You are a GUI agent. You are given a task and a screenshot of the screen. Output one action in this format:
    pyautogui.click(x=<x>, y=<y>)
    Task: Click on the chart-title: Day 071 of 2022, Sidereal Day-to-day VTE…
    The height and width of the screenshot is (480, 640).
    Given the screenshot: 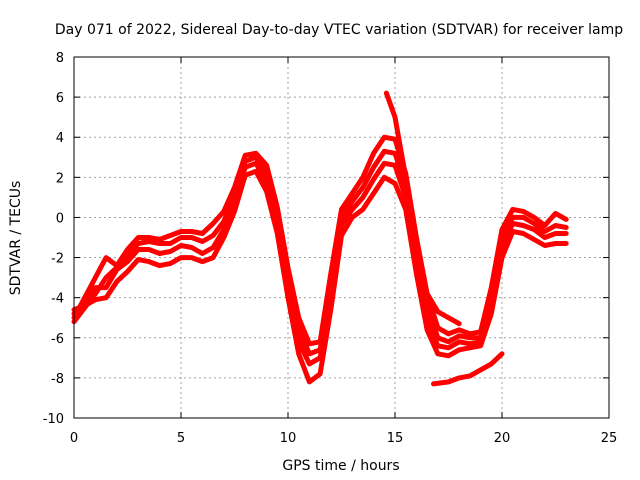 What is the action you would take?
    pyautogui.click(x=339, y=30)
    